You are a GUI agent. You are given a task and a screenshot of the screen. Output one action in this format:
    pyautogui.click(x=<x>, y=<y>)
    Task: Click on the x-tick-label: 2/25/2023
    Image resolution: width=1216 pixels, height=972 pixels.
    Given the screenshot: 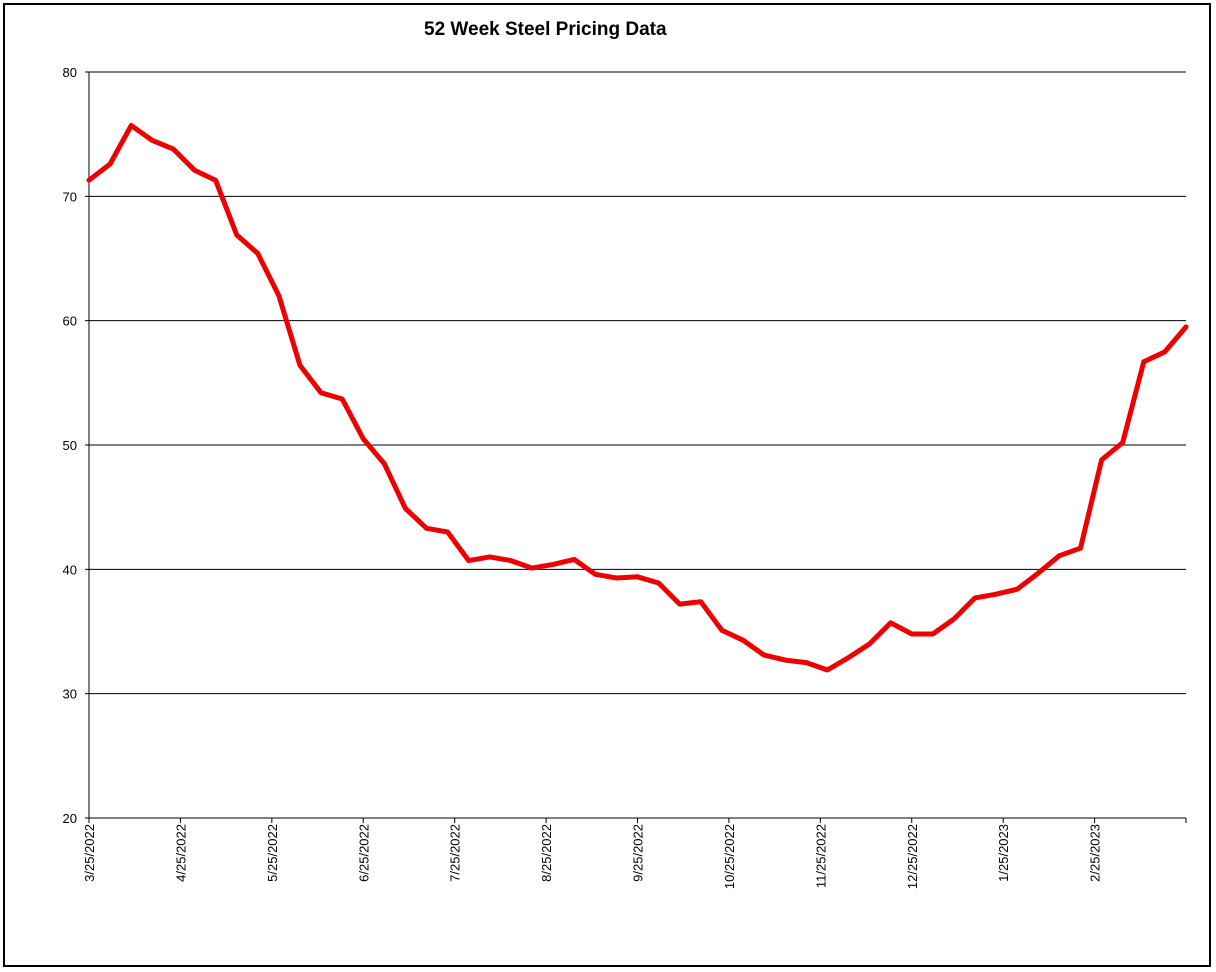 What is the action you would take?
    pyautogui.click(x=1095, y=853)
    